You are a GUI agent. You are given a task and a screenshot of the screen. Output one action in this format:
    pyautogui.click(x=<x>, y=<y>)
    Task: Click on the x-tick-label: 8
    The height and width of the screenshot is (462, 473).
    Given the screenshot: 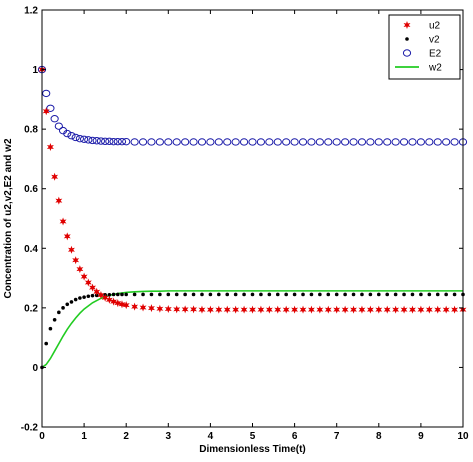 What is the action you would take?
    pyautogui.click(x=379, y=436)
    